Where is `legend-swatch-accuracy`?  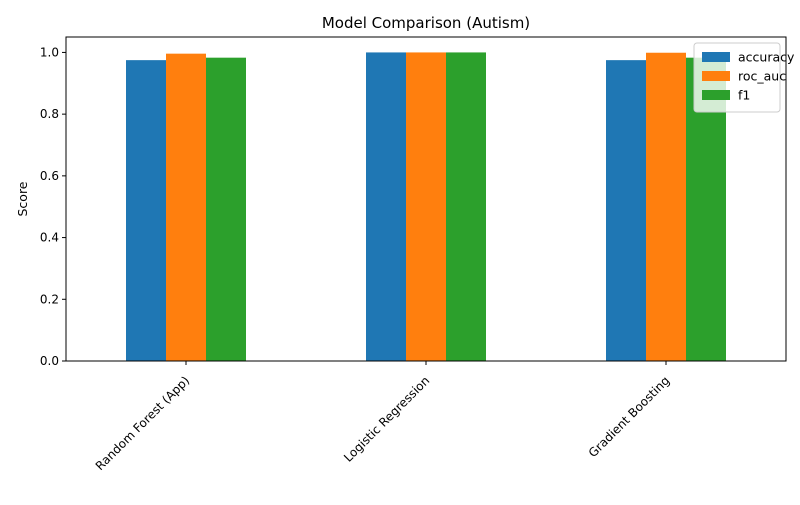
legend-swatch-accuracy is located at coordinates (716, 57).